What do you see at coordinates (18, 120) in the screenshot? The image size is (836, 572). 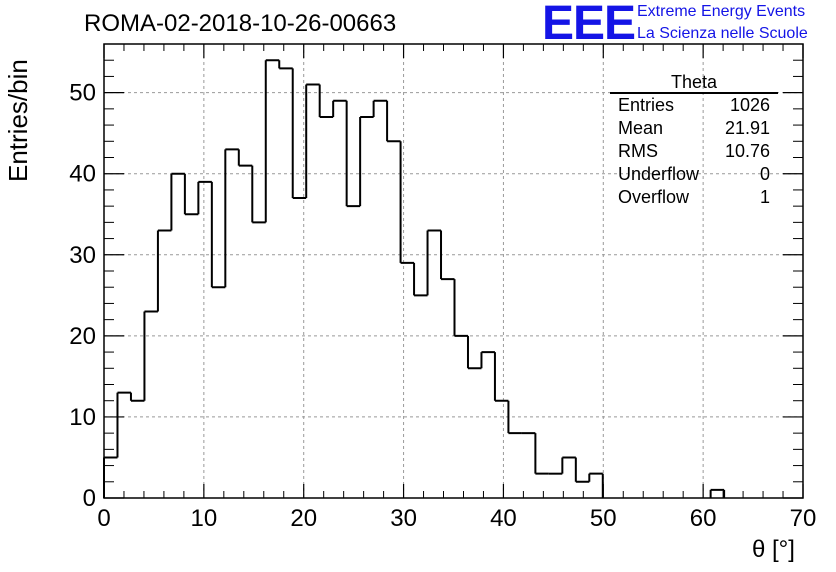 I see `y-axis-label: Entries/bin` at bounding box center [18, 120].